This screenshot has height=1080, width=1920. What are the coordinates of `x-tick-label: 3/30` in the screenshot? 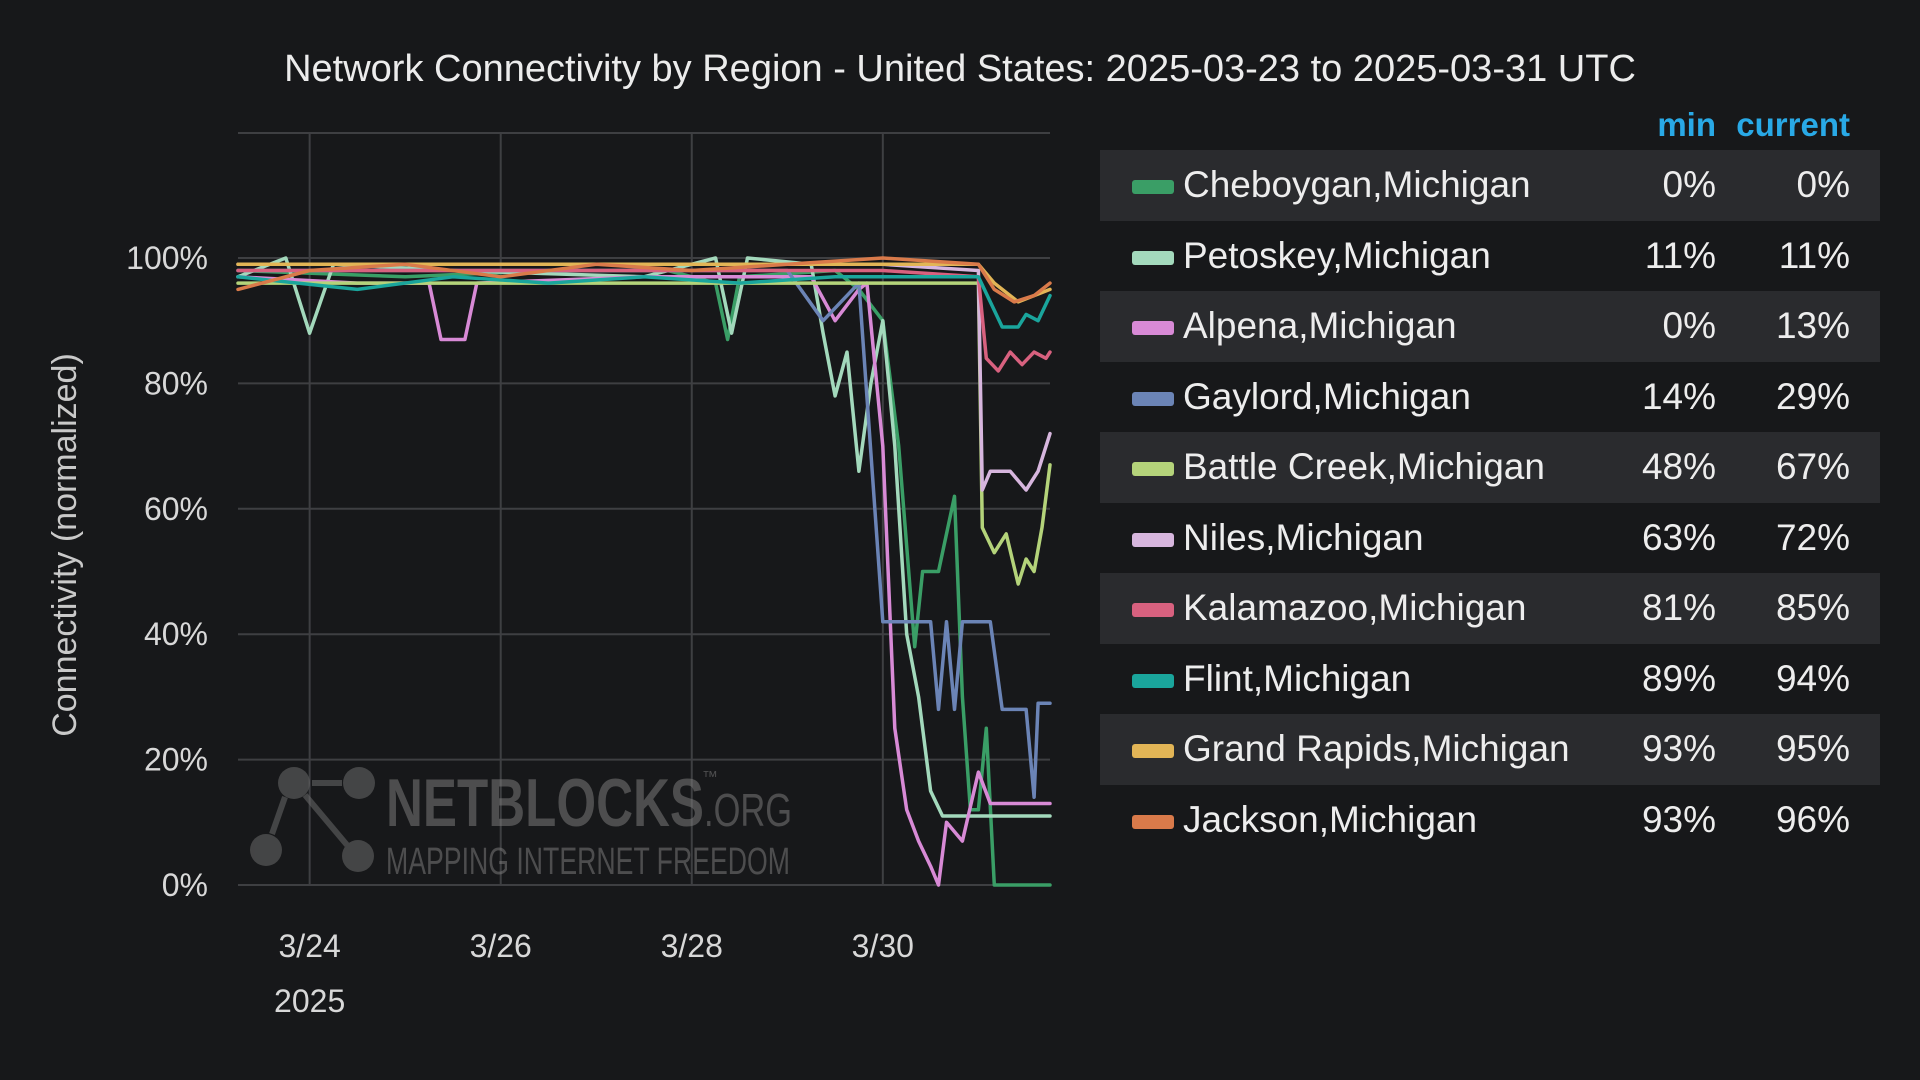 It's located at (883, 946).